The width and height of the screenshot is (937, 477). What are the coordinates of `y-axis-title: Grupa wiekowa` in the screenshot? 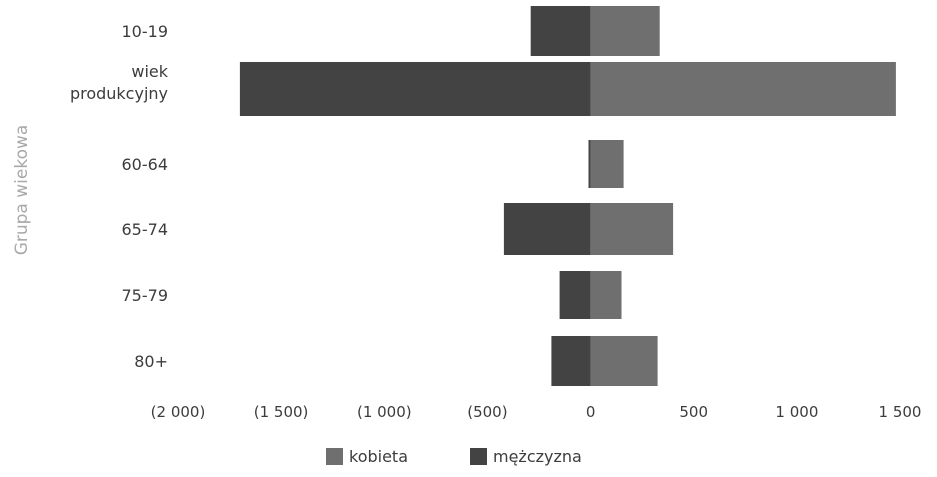 It's located at (22, 190).